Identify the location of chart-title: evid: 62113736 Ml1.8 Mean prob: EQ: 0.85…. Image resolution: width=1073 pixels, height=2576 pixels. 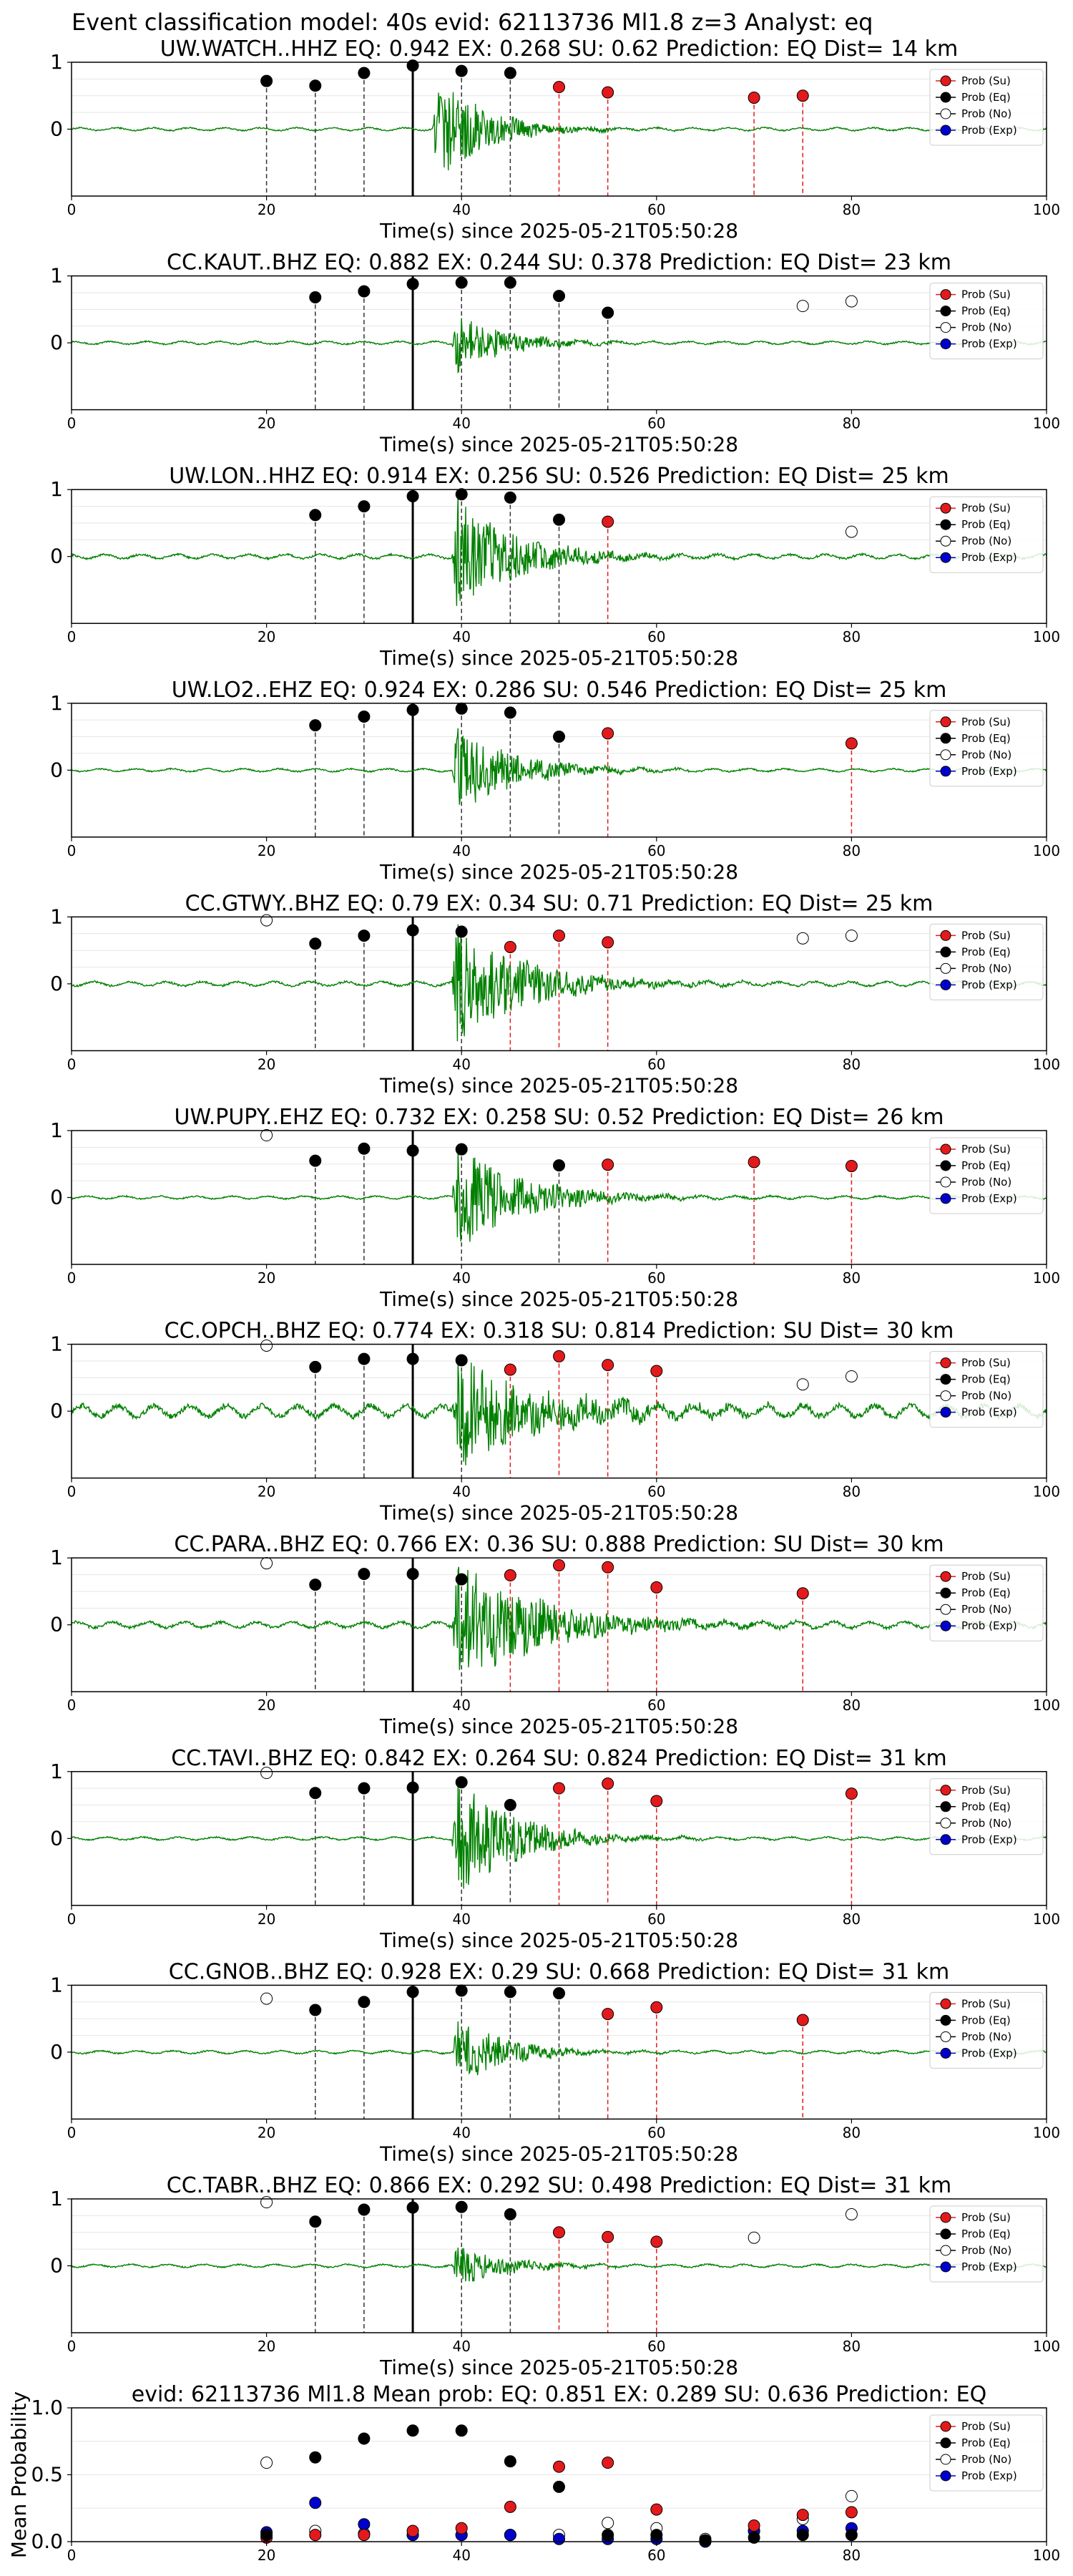
(559, 2394).